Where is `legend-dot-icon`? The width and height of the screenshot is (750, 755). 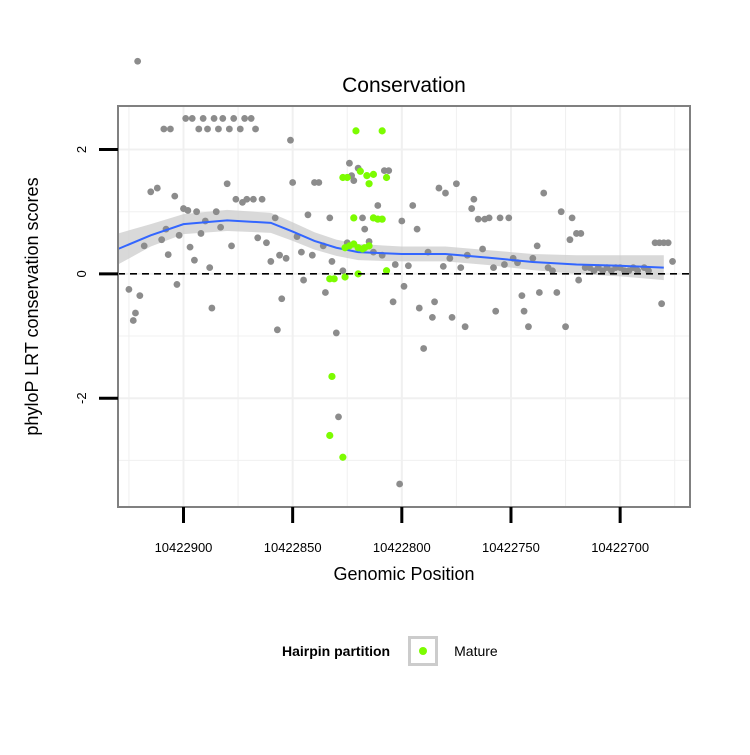
legend-dot-icon is located at coordinates (423, 651).